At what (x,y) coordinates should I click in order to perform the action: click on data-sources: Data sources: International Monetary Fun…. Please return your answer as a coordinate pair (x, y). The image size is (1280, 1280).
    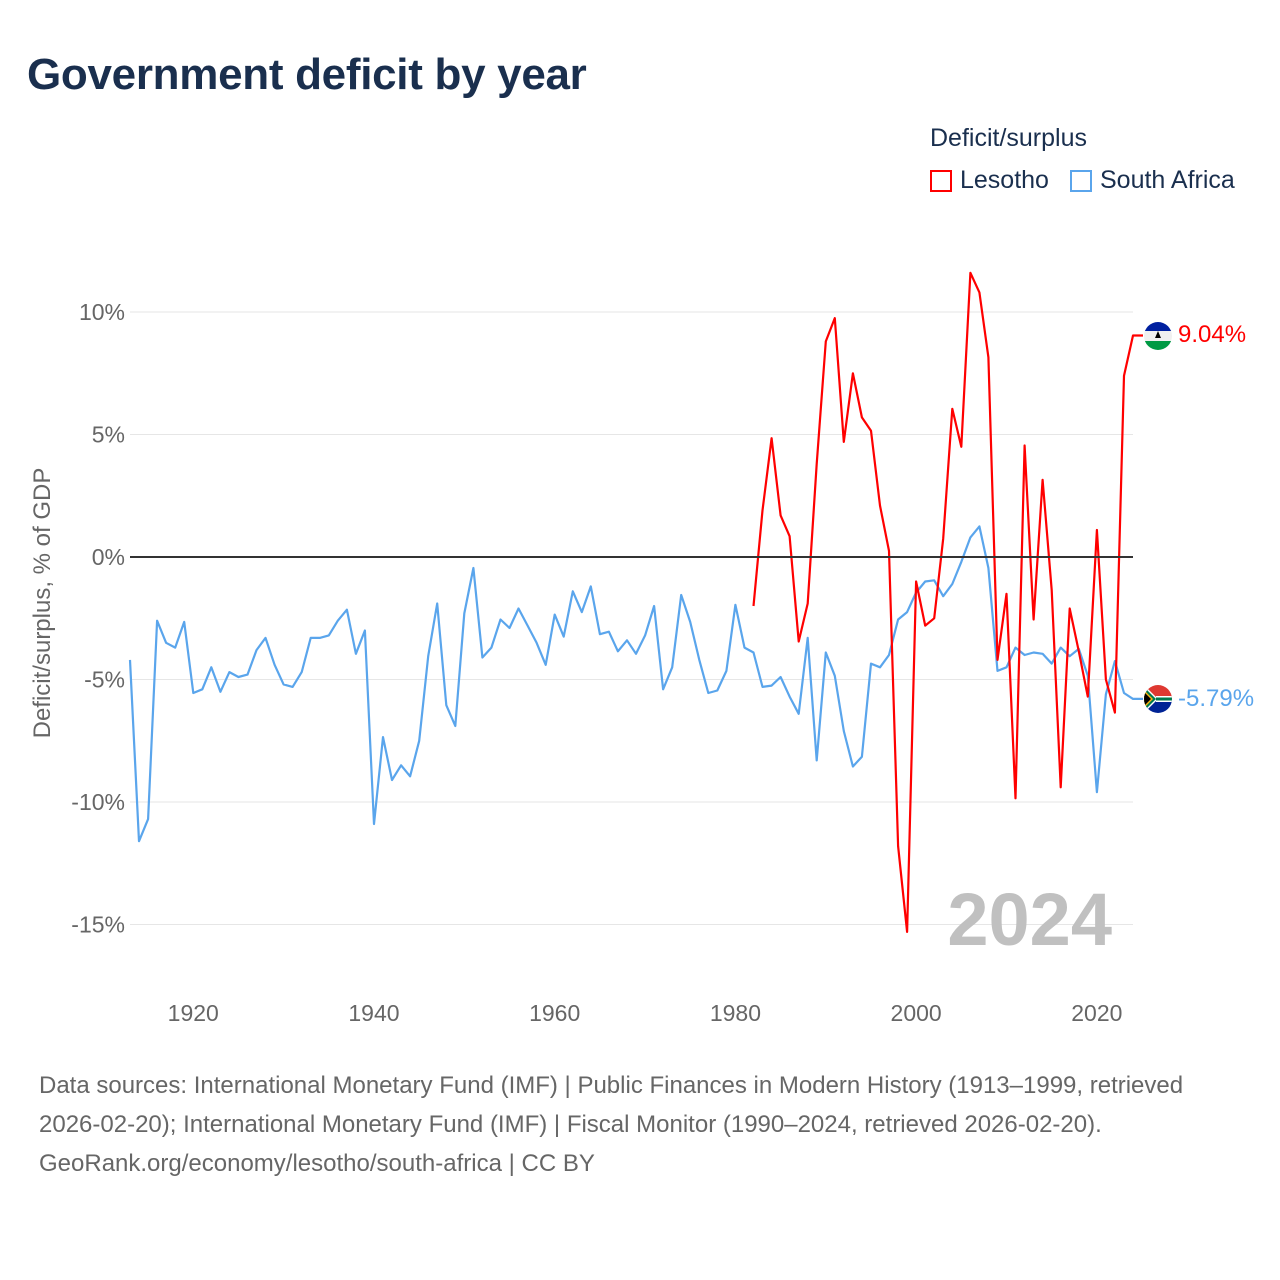
    Looking at the image, I should click on (611, 1105).